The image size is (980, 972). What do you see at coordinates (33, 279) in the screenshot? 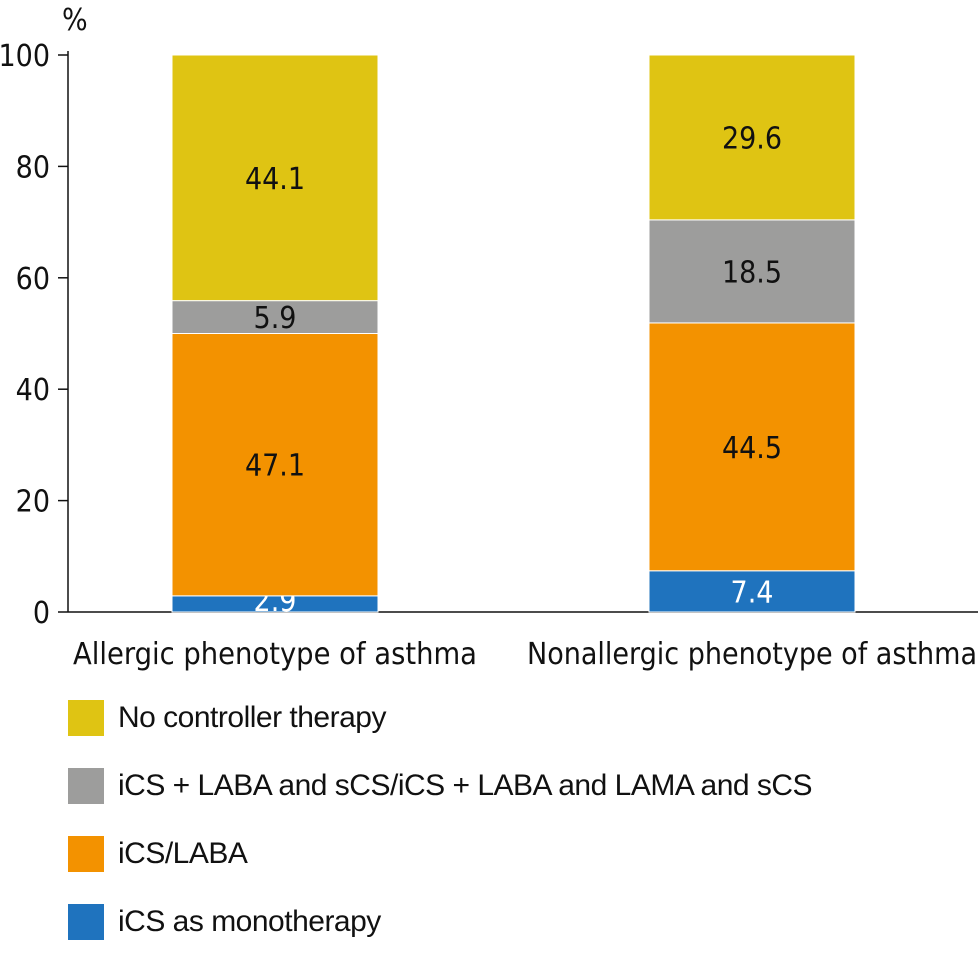
I see `y-tick-label: 60` at bounding box center [33, 279].